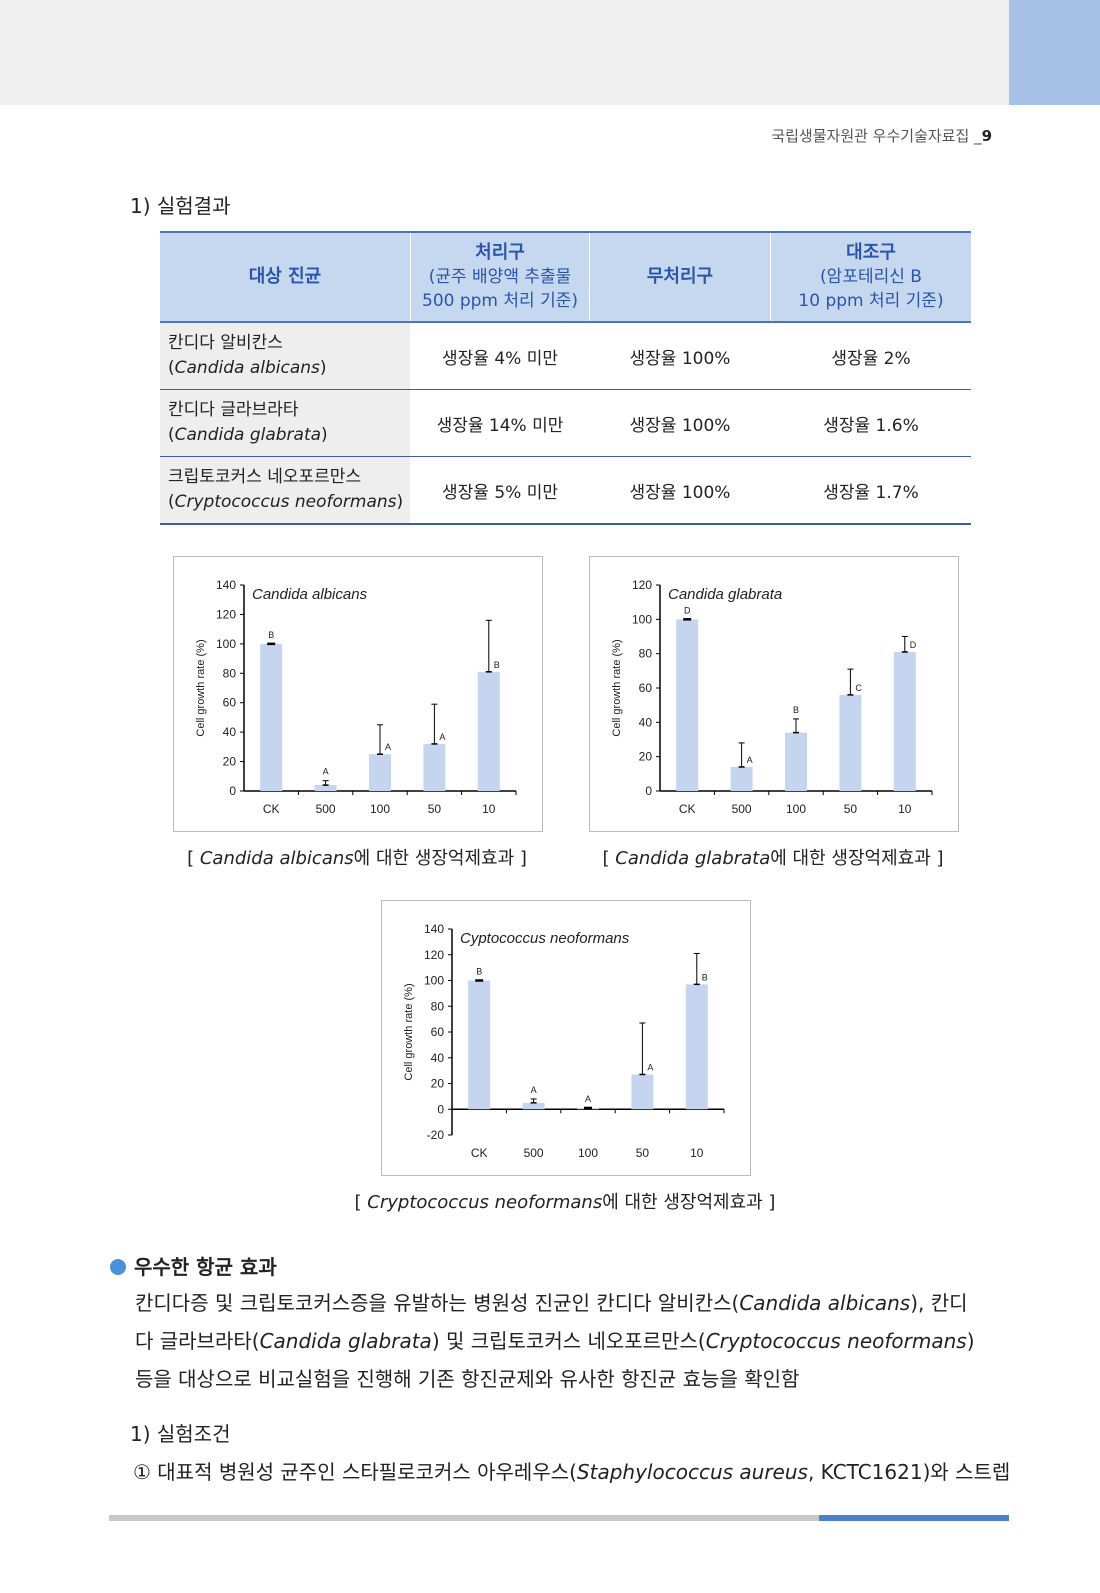 The height and width of the screenshot is (1593, 1100). I want to click on running-header: 국립생물자원관 우수기술자료집 _9, so click(881, 136).